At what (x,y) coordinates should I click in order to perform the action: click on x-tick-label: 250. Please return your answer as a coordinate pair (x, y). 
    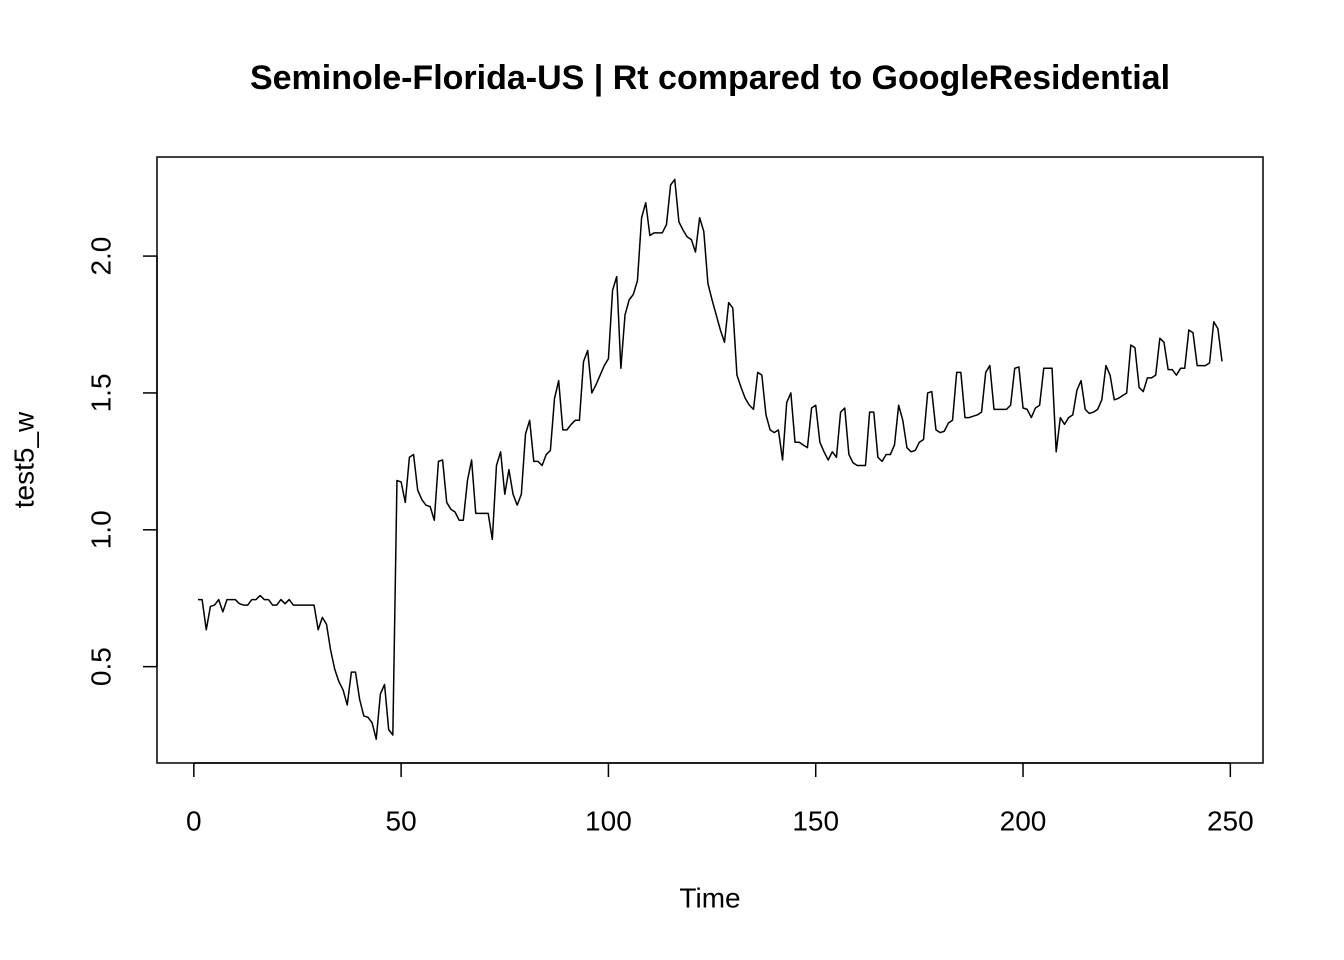
    Looking at the image, I should click on (1230, 820).